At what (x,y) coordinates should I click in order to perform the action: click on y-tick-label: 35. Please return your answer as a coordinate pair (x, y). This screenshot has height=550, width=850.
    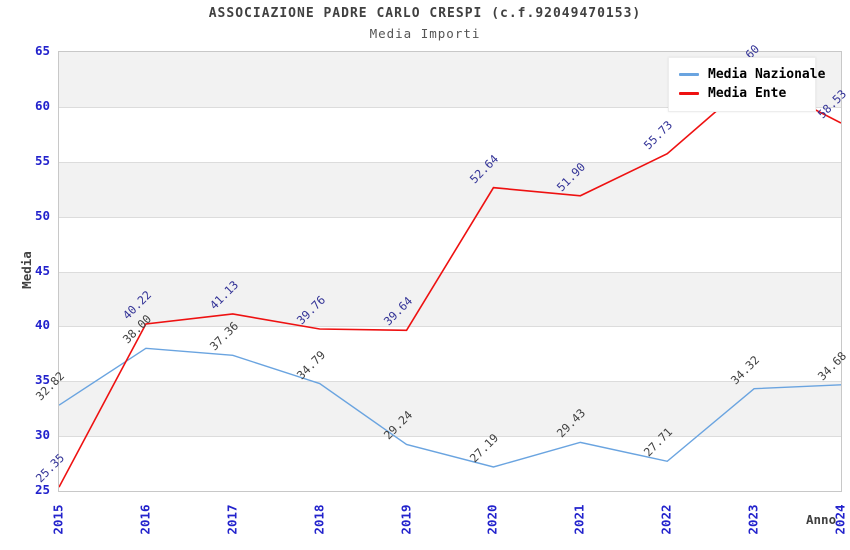
    Looking at the image, I should click on (42, 380).